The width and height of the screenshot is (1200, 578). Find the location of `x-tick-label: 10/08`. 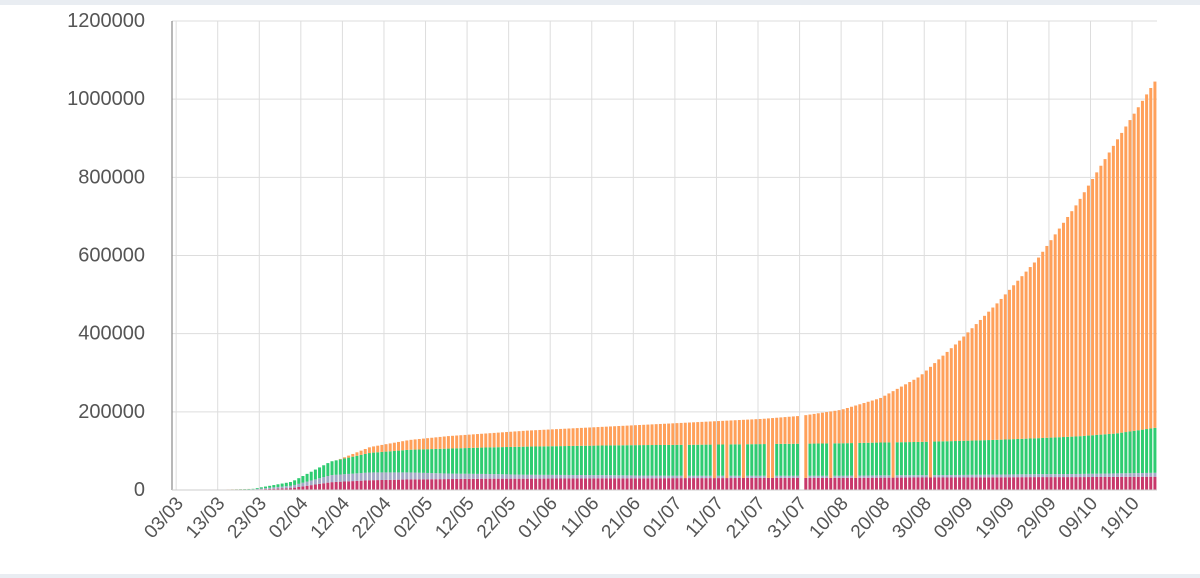

x-tick-label: 10/08 is located at coordinates (828, 517).